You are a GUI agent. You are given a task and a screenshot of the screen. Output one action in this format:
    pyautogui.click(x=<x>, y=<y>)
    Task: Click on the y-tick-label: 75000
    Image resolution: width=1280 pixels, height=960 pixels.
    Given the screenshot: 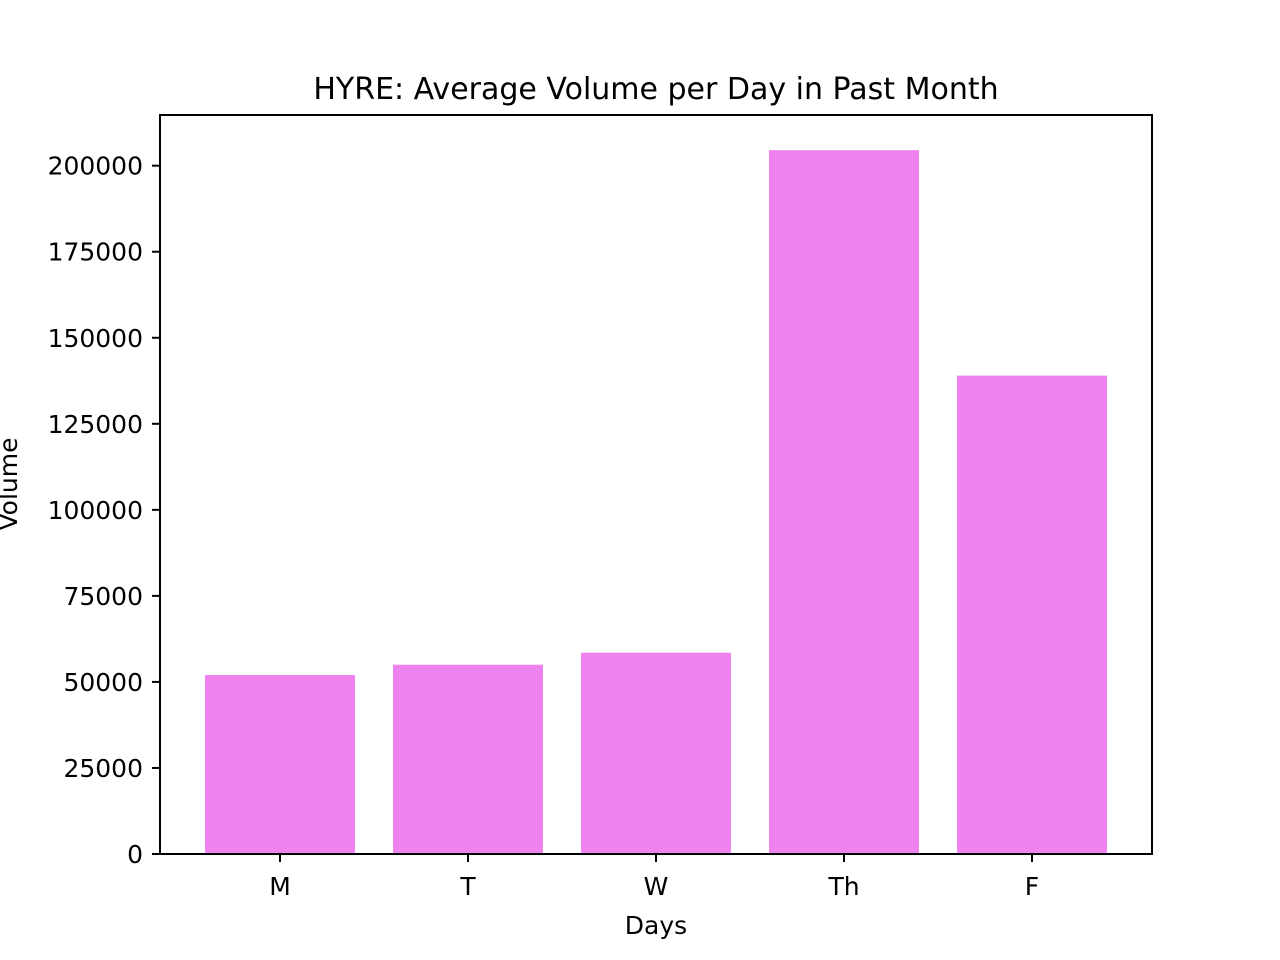 What is the action you would take?
    pyautogui.click(x=103, y=596)
    